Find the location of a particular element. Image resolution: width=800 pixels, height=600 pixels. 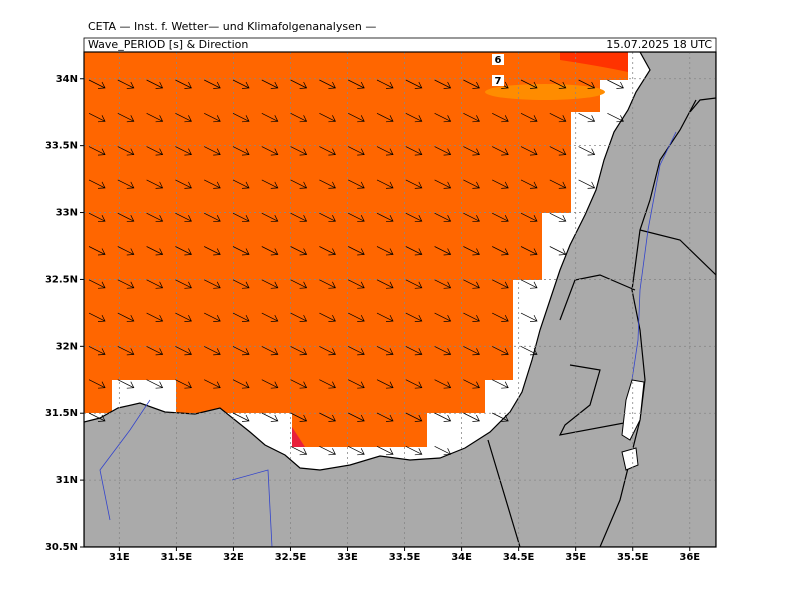

y-tick-label: 31.5N is located at coordinates (61, 413).